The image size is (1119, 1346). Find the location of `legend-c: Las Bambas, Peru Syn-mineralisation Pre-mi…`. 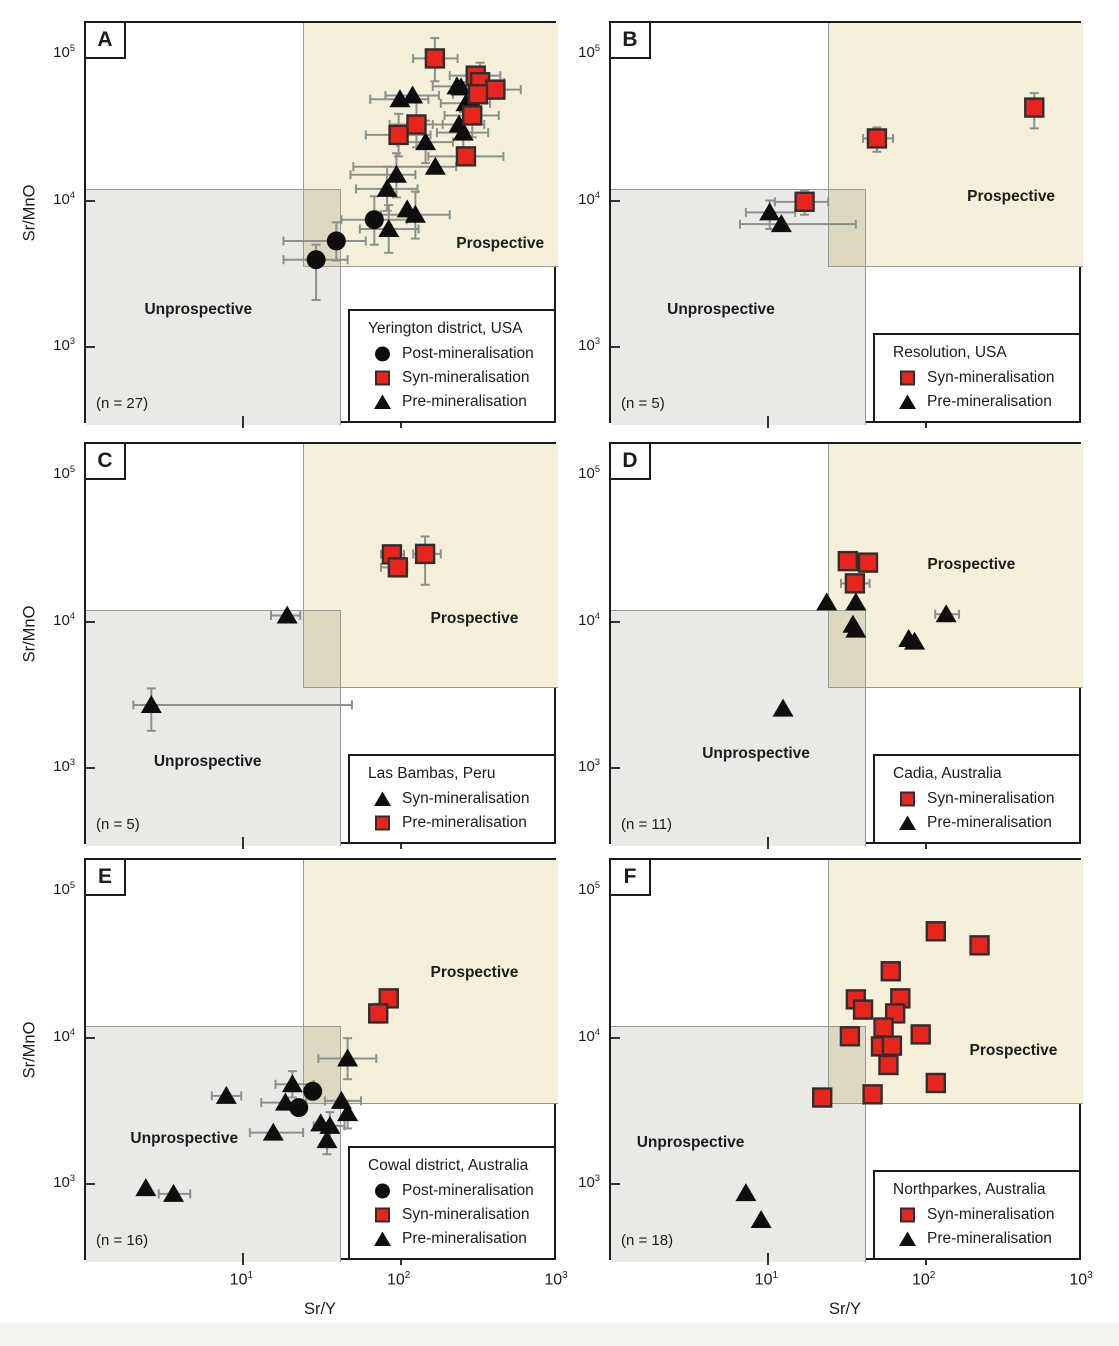

legend-c: Las Bambas, Peru Syn-mineralisation Pre-mi… is located at coordinates (452, 799).